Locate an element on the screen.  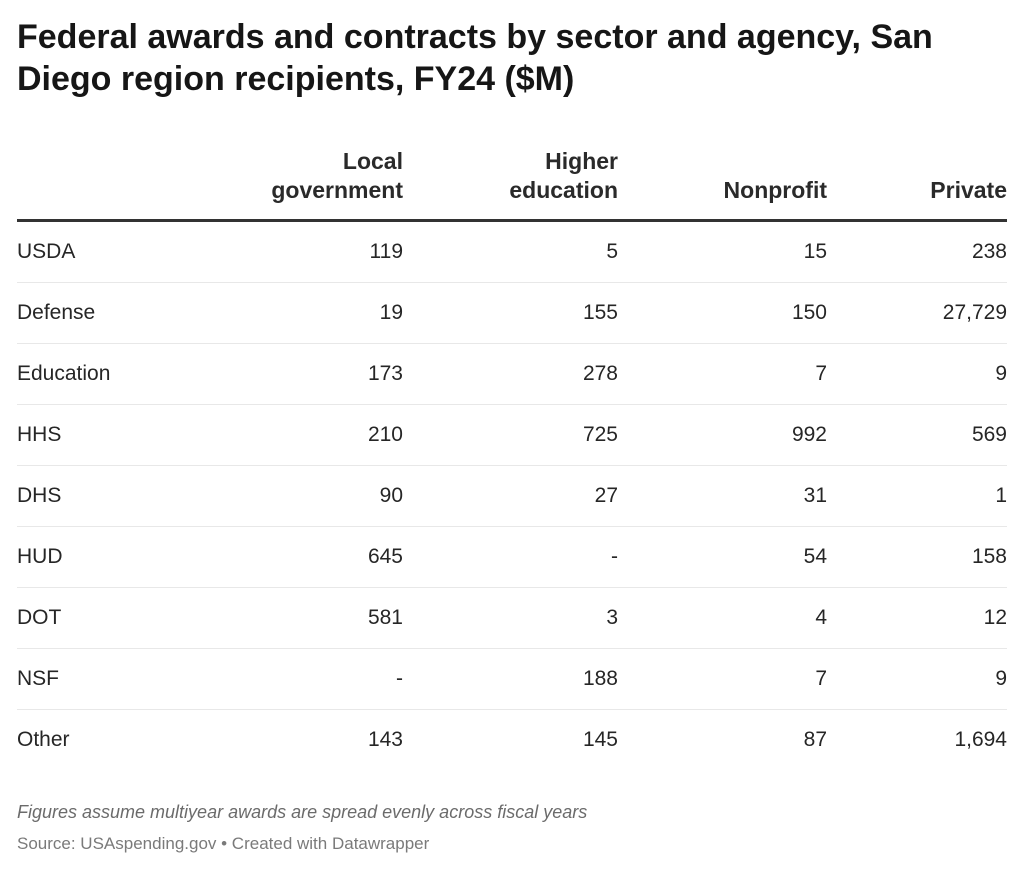
cell-nonprofit: 150 is located at coordinates (809, 312).